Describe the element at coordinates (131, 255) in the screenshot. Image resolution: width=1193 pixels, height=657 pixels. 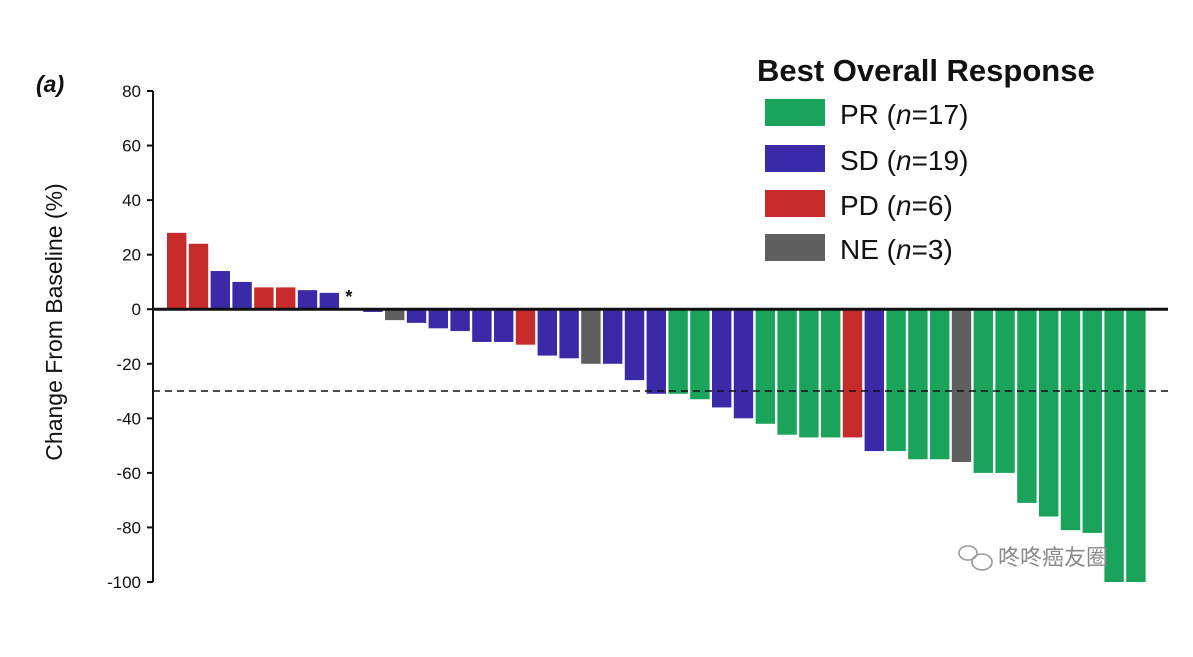
I see `y-tick-label: 20` at that location.